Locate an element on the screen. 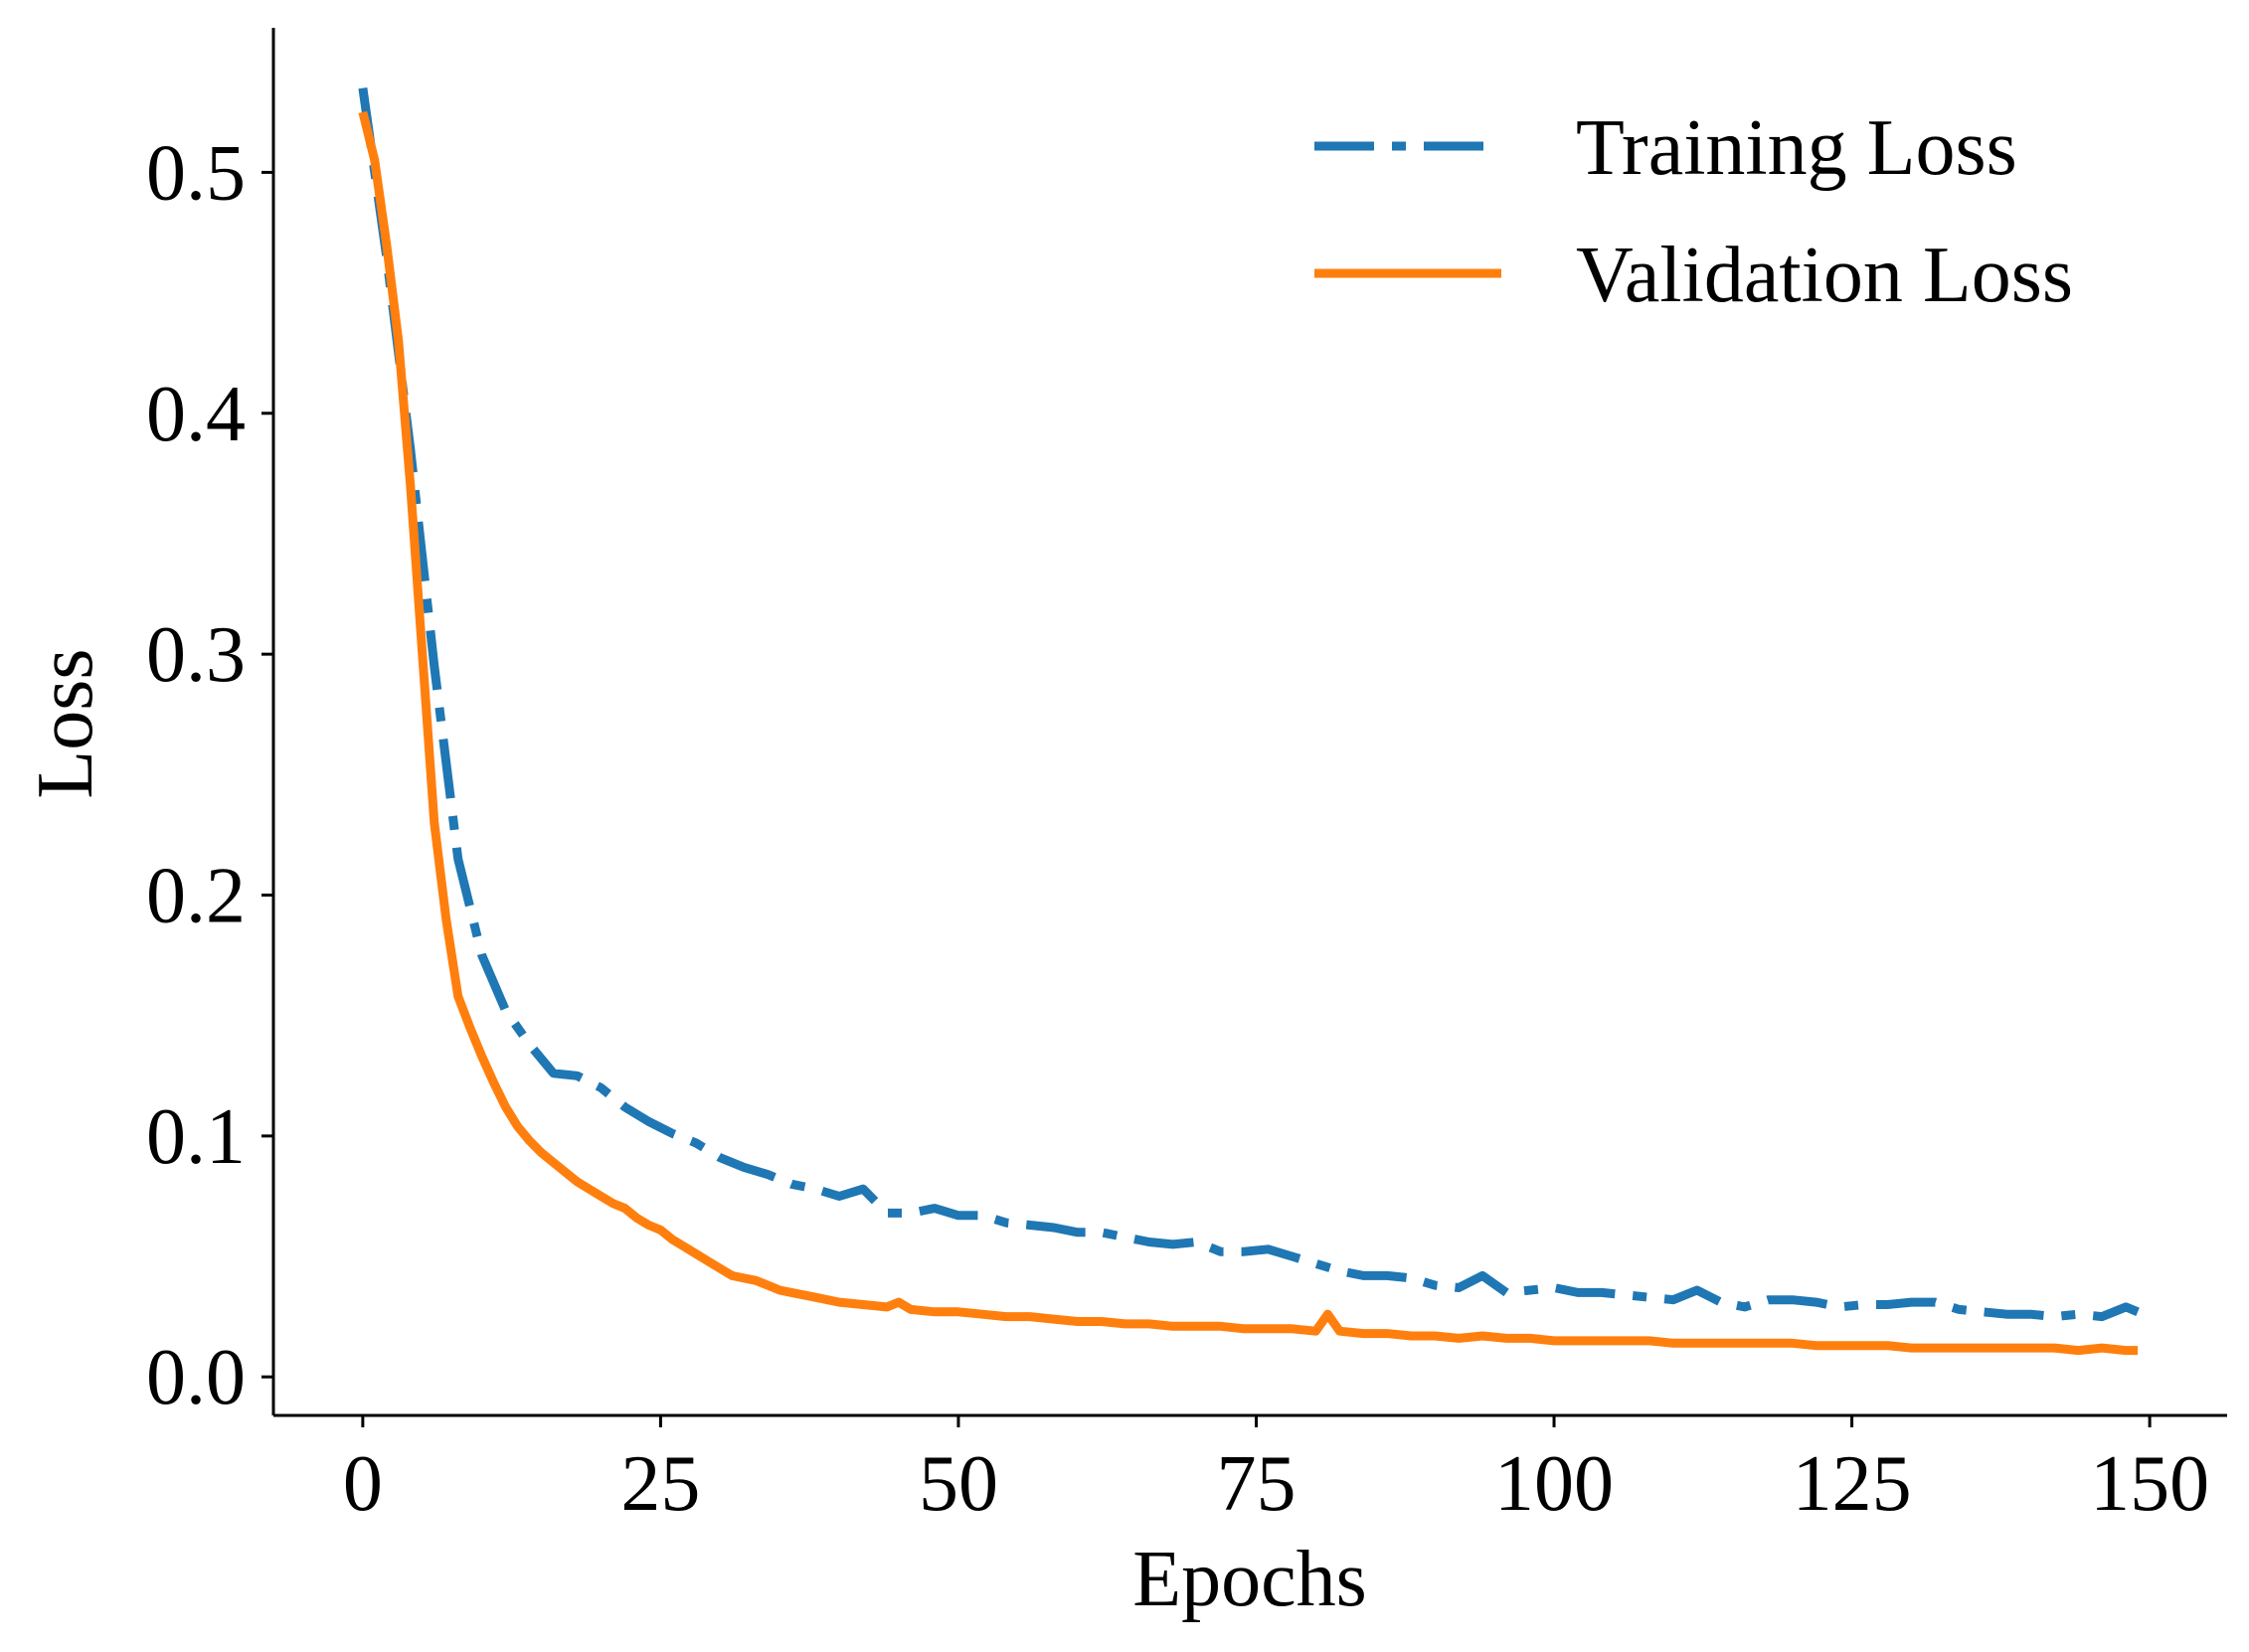 Image resolution: width=2249 pixels, height=1652 pixels. x-tick-label: 50 is located at coordinates (958, 1484).